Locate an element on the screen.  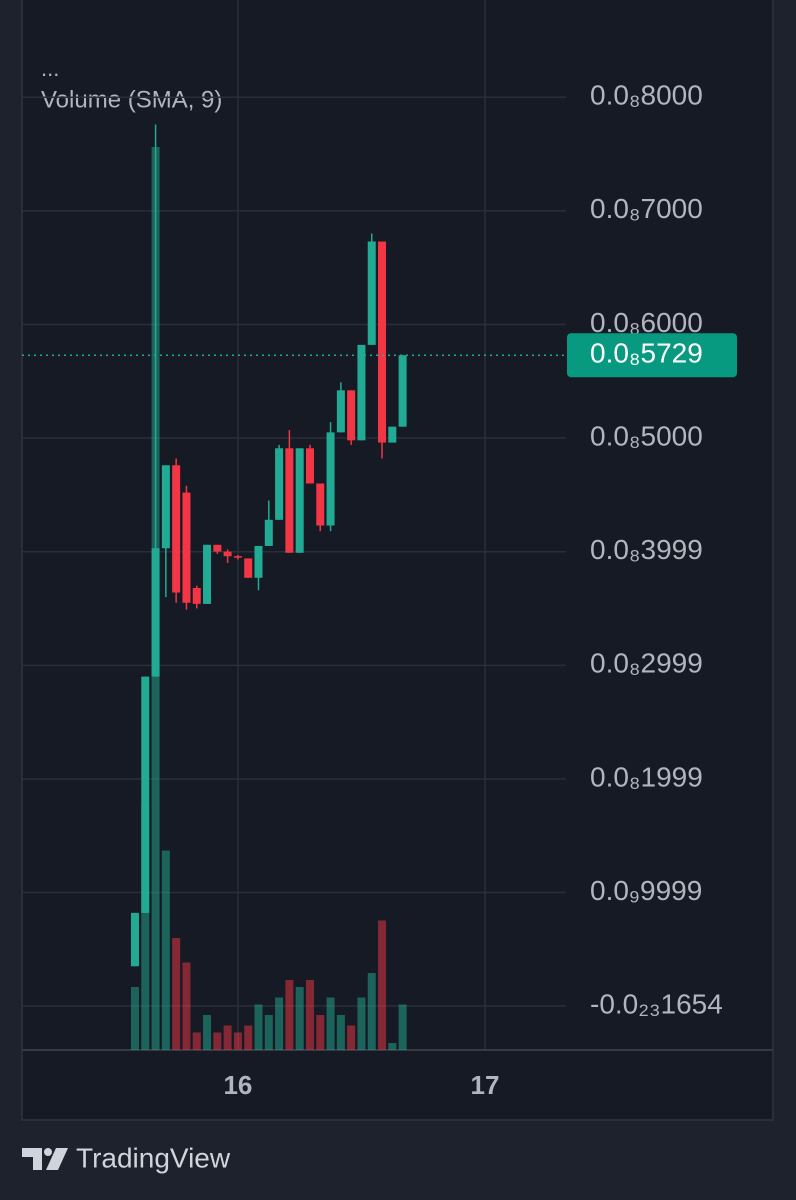
y-tick-label: 0.0₈7000 is located at coordinates (646, 208).